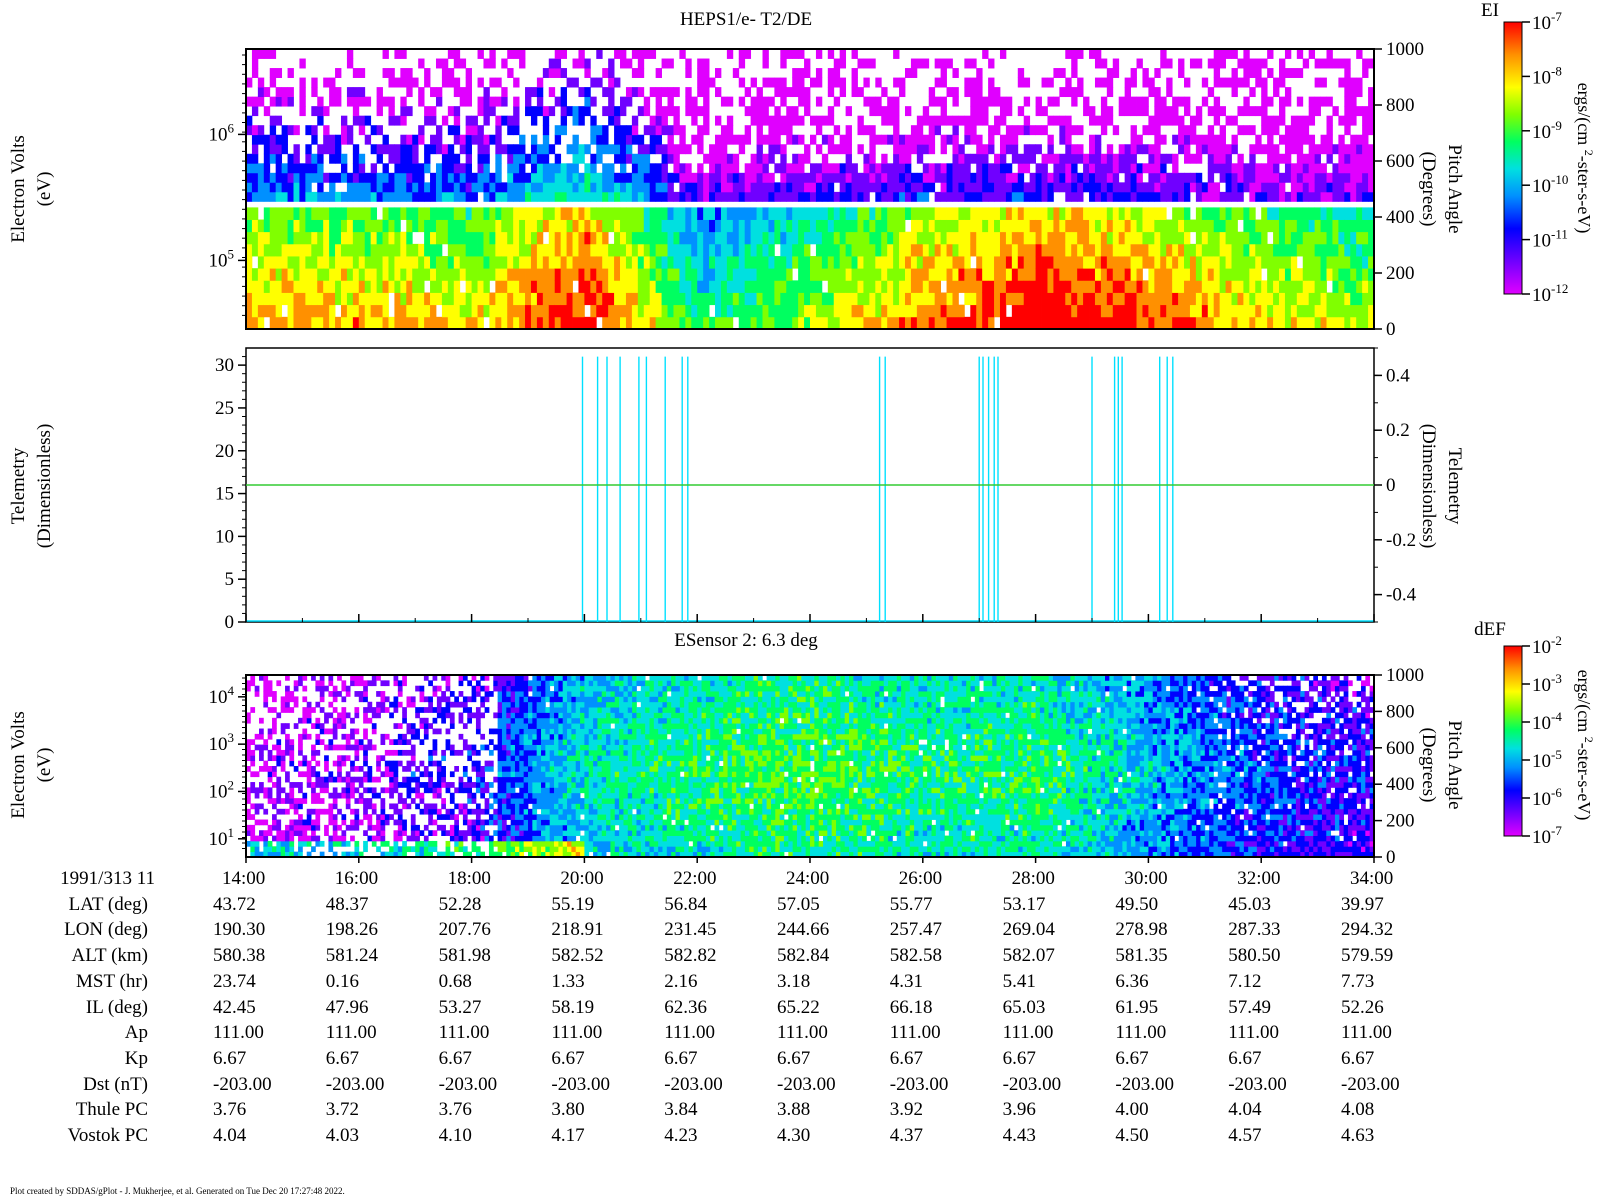 The image size is (1600, 1200). What do you see at coordinates (1400, 273) in the screenshot?
I see `top-right-tick-label: 200` at bounding box center [1400, 273].